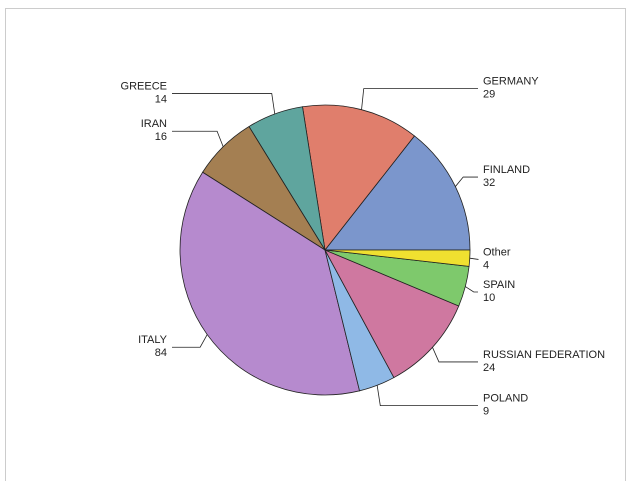 The width and height of the screenshot is (632, 486). I want to click on slice-value: 16, so click(161, 137).